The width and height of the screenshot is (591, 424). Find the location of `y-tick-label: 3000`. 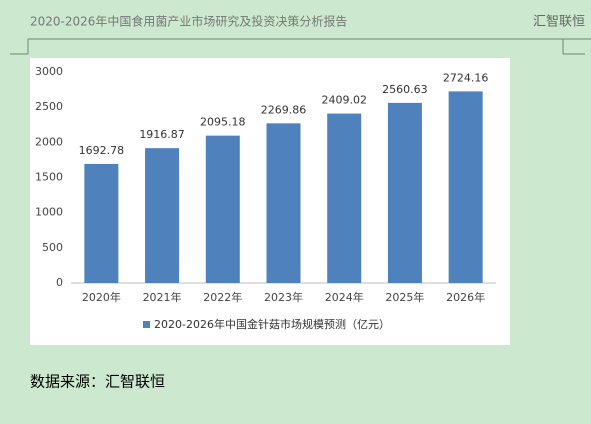

y-tick-label: 3000 is located at coordinates (49, 71).